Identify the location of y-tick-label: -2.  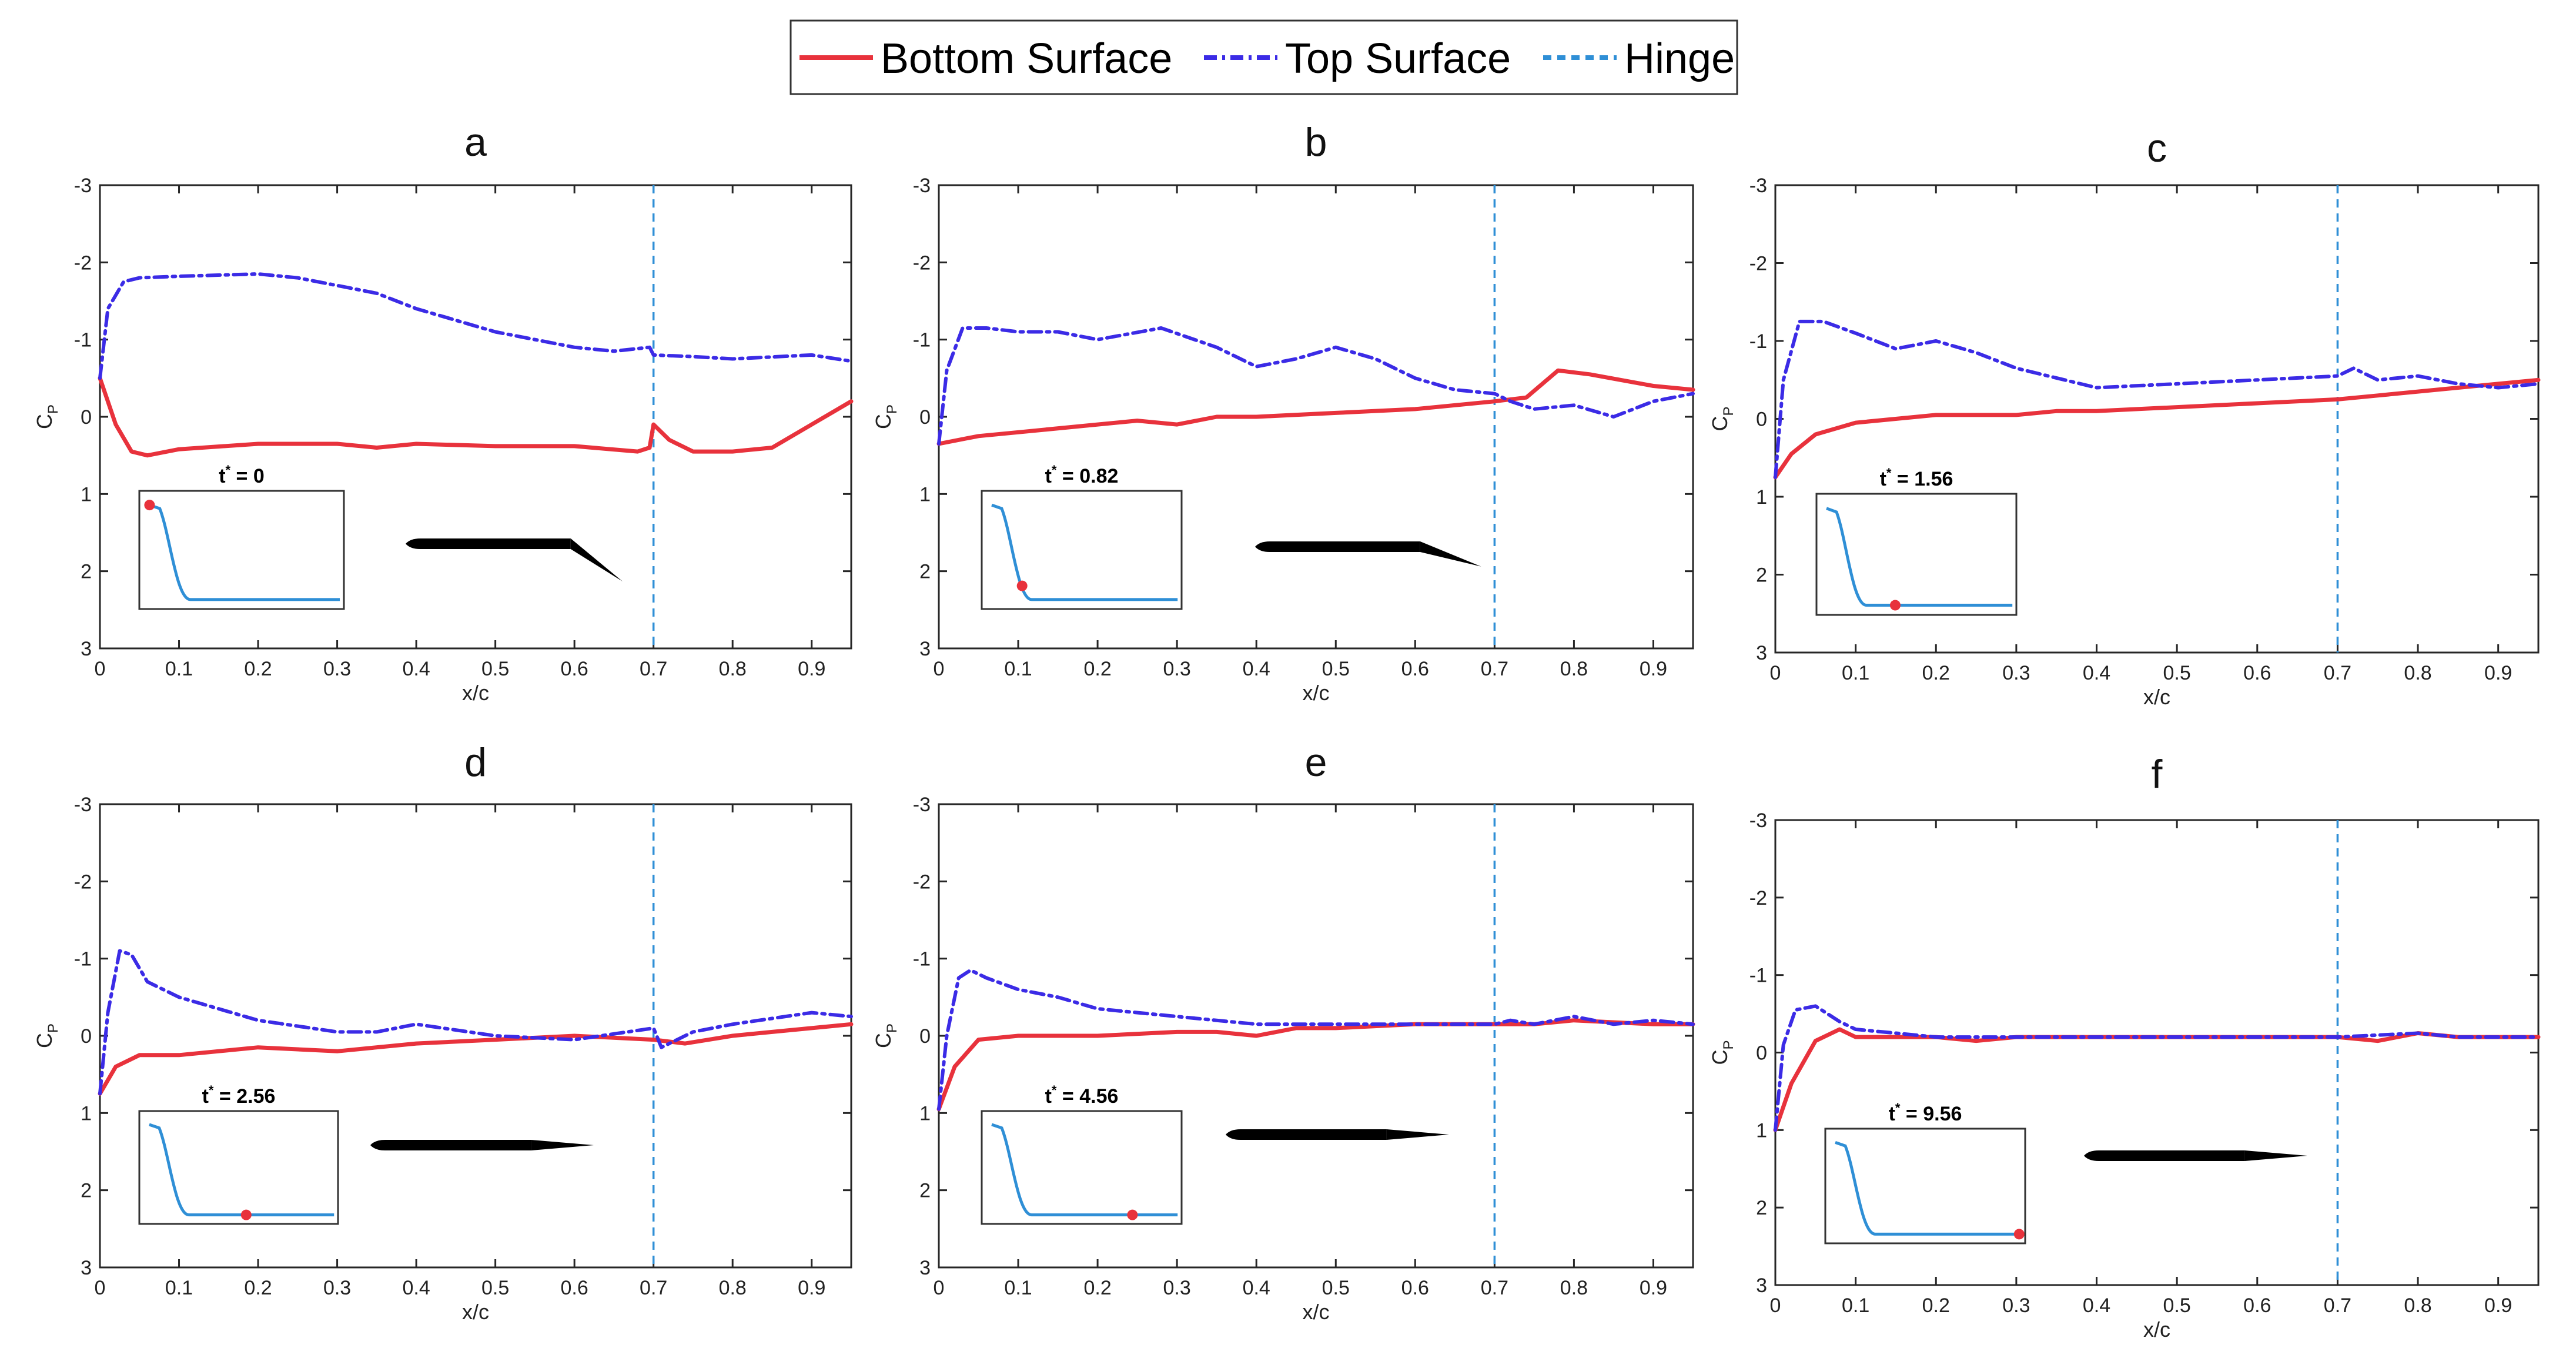
(922, 882).